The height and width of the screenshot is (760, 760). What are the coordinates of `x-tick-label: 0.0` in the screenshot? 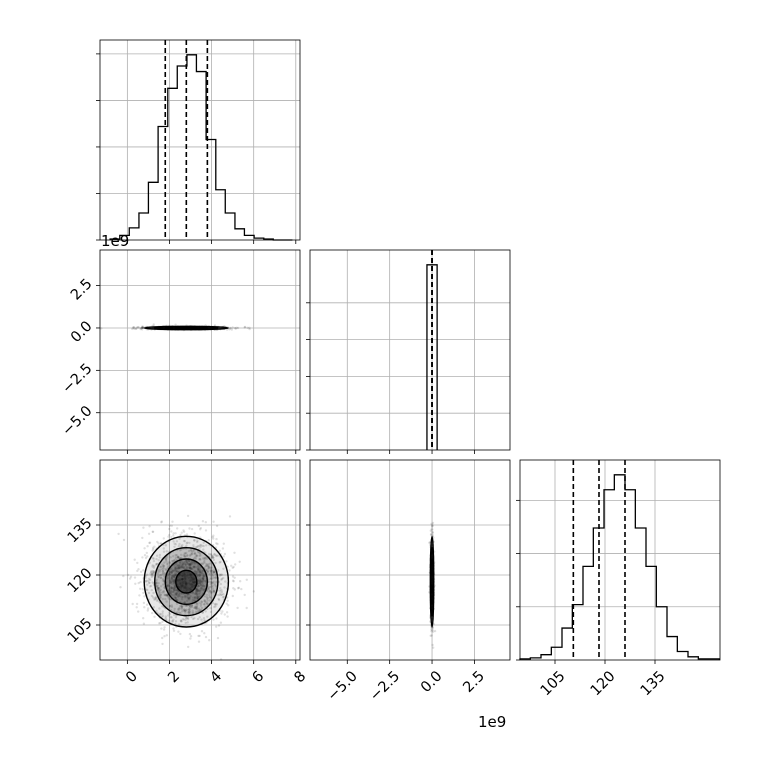 It's located at (432, 682).